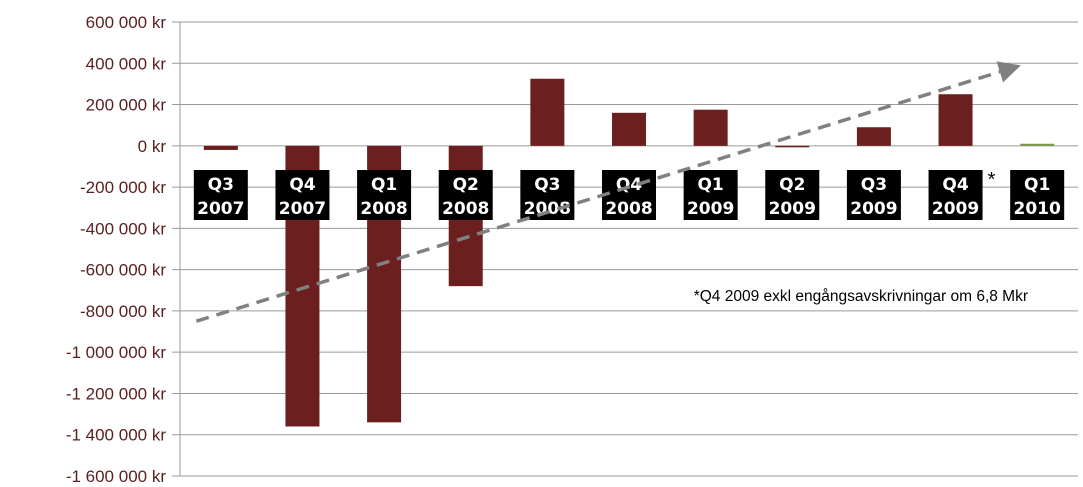 Image resolution: width=1083 pixels, height=487 pixels. I want to click on y-tick-label: -1 400 000 kr, so click(116, 435).